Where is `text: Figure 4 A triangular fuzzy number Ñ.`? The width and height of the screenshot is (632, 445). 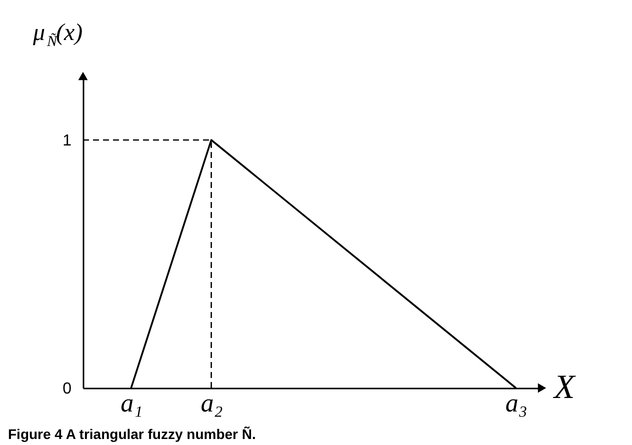
text: Figure 4 A triangular fuzzy number Ñ. is located at coordinates (132, 434).